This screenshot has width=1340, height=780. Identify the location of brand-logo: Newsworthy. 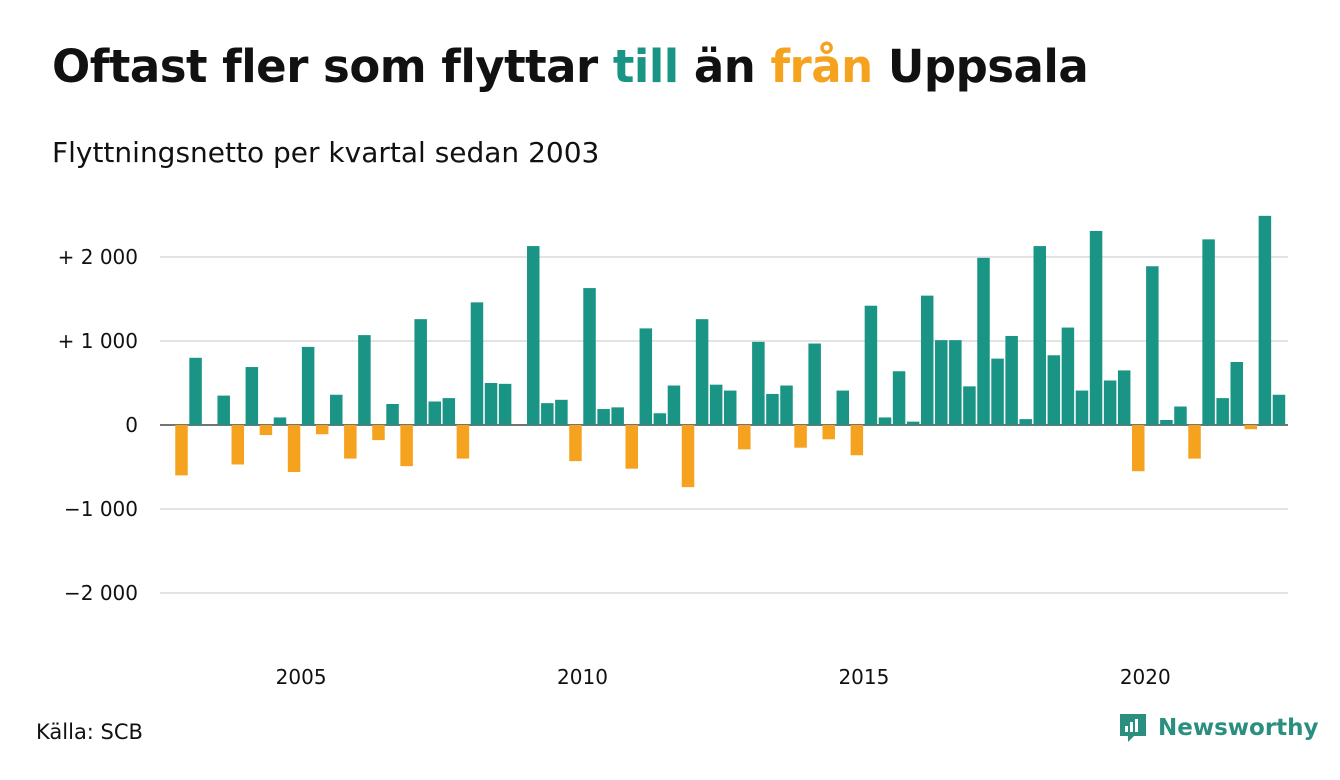
(1218, 728).